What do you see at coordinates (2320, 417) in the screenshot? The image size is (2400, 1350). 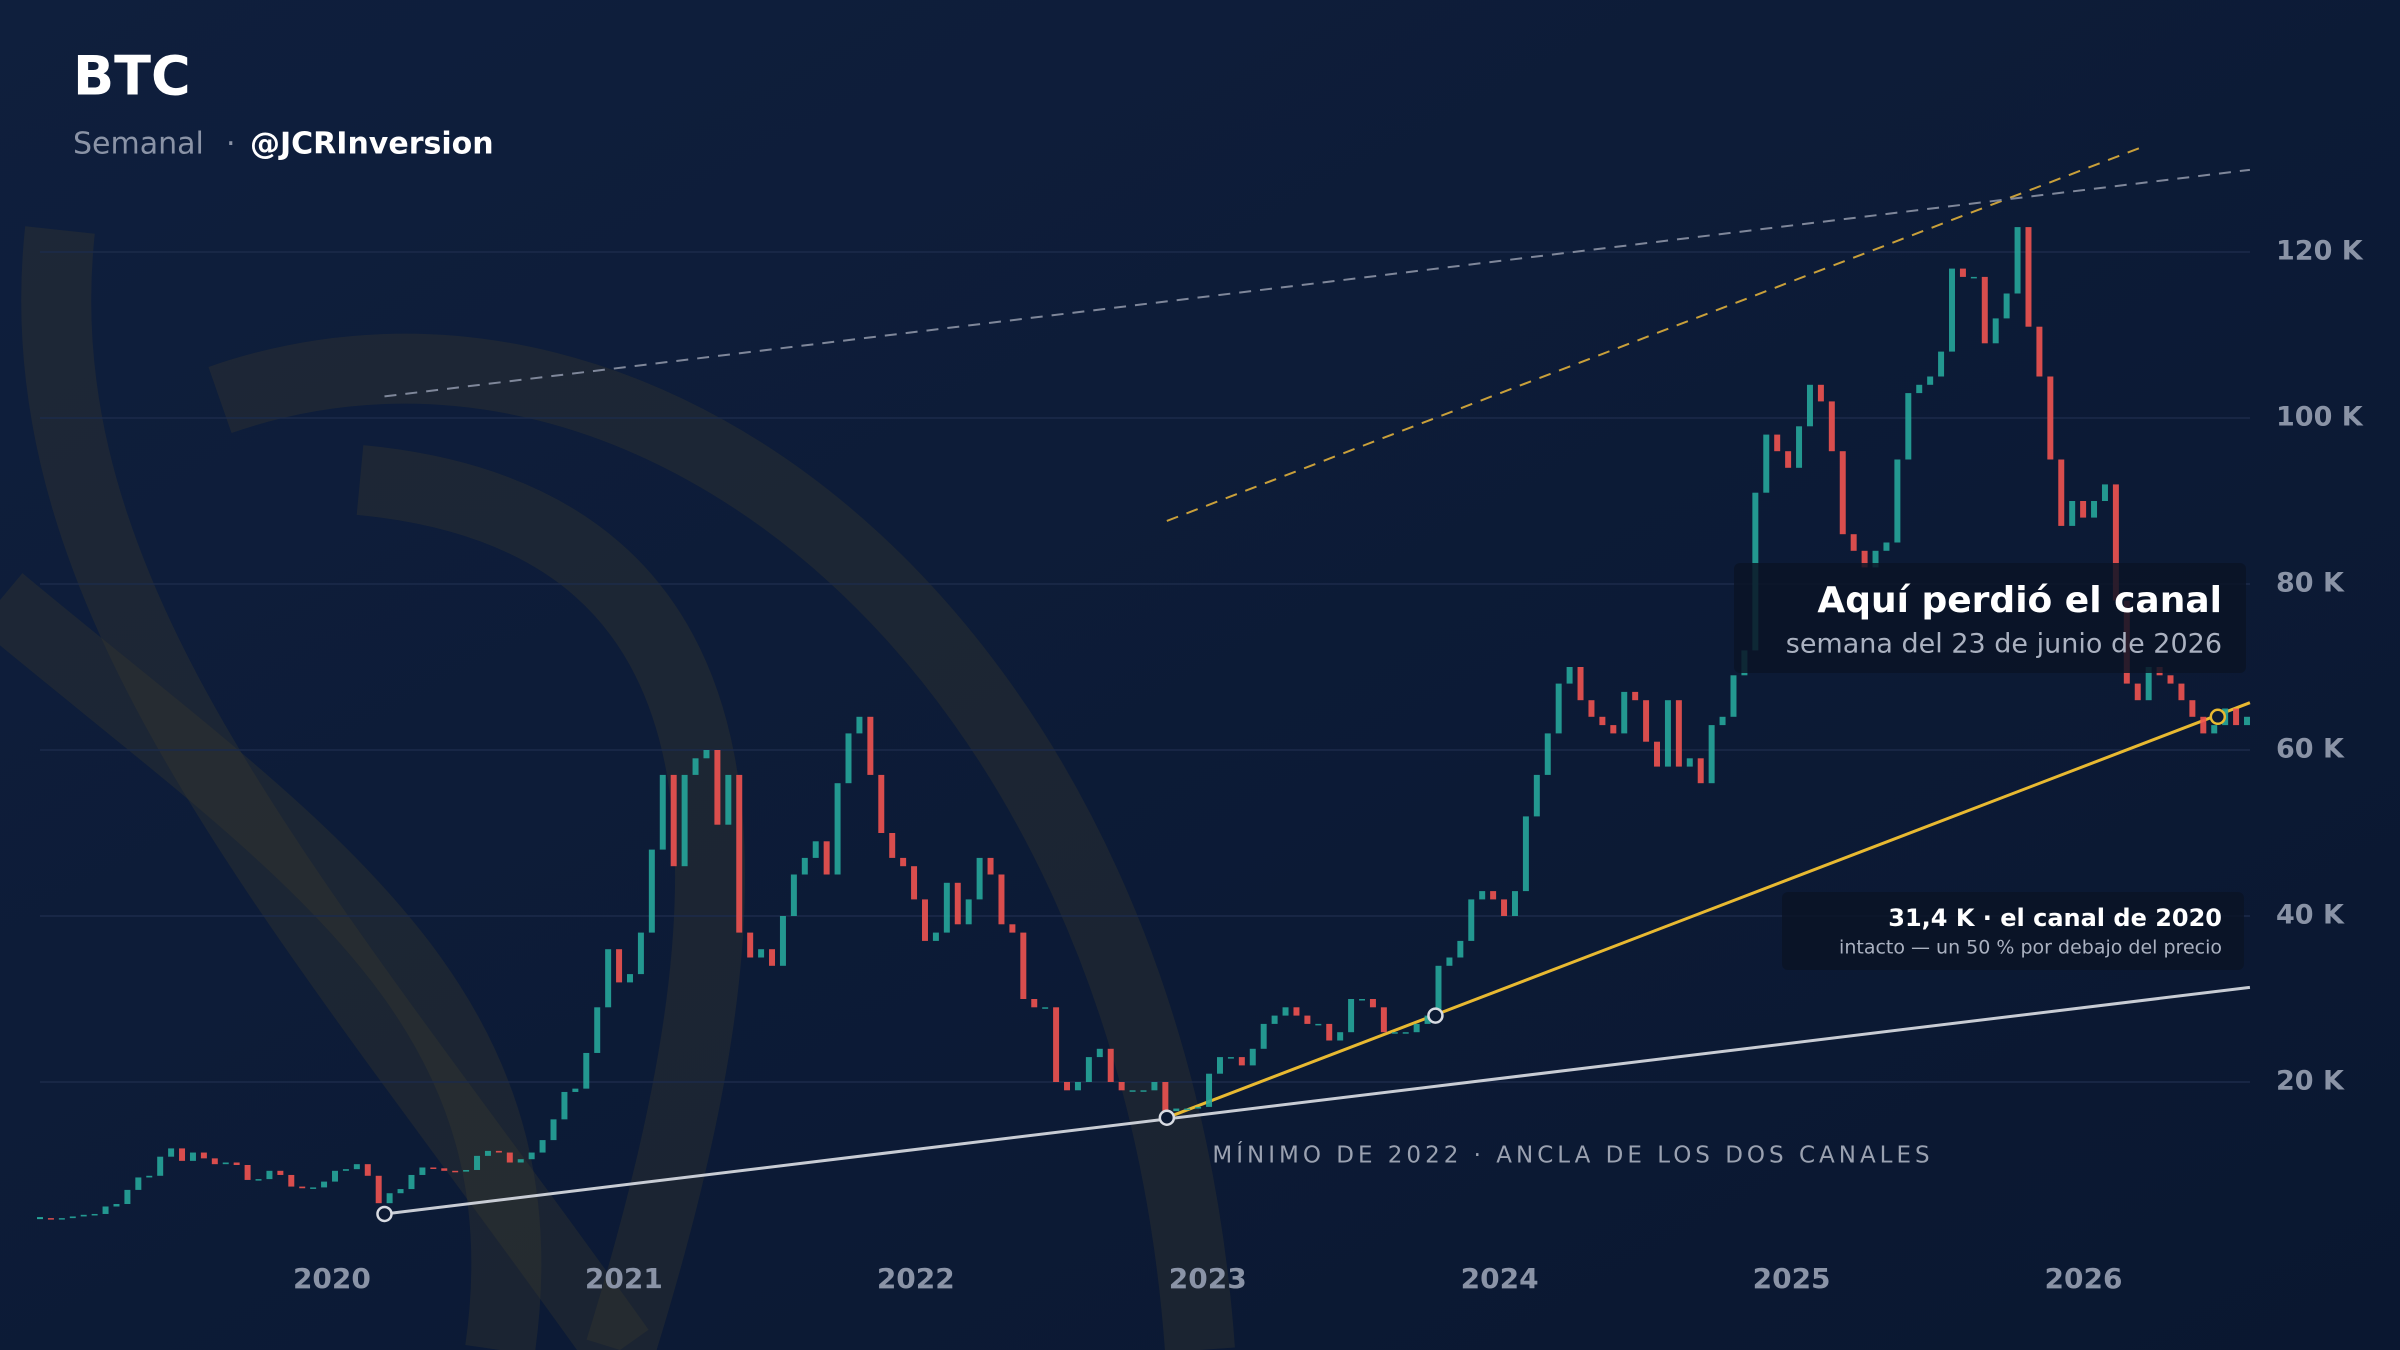 I see `y-tick-label: 100 K` at bounding box center [2320, 417].